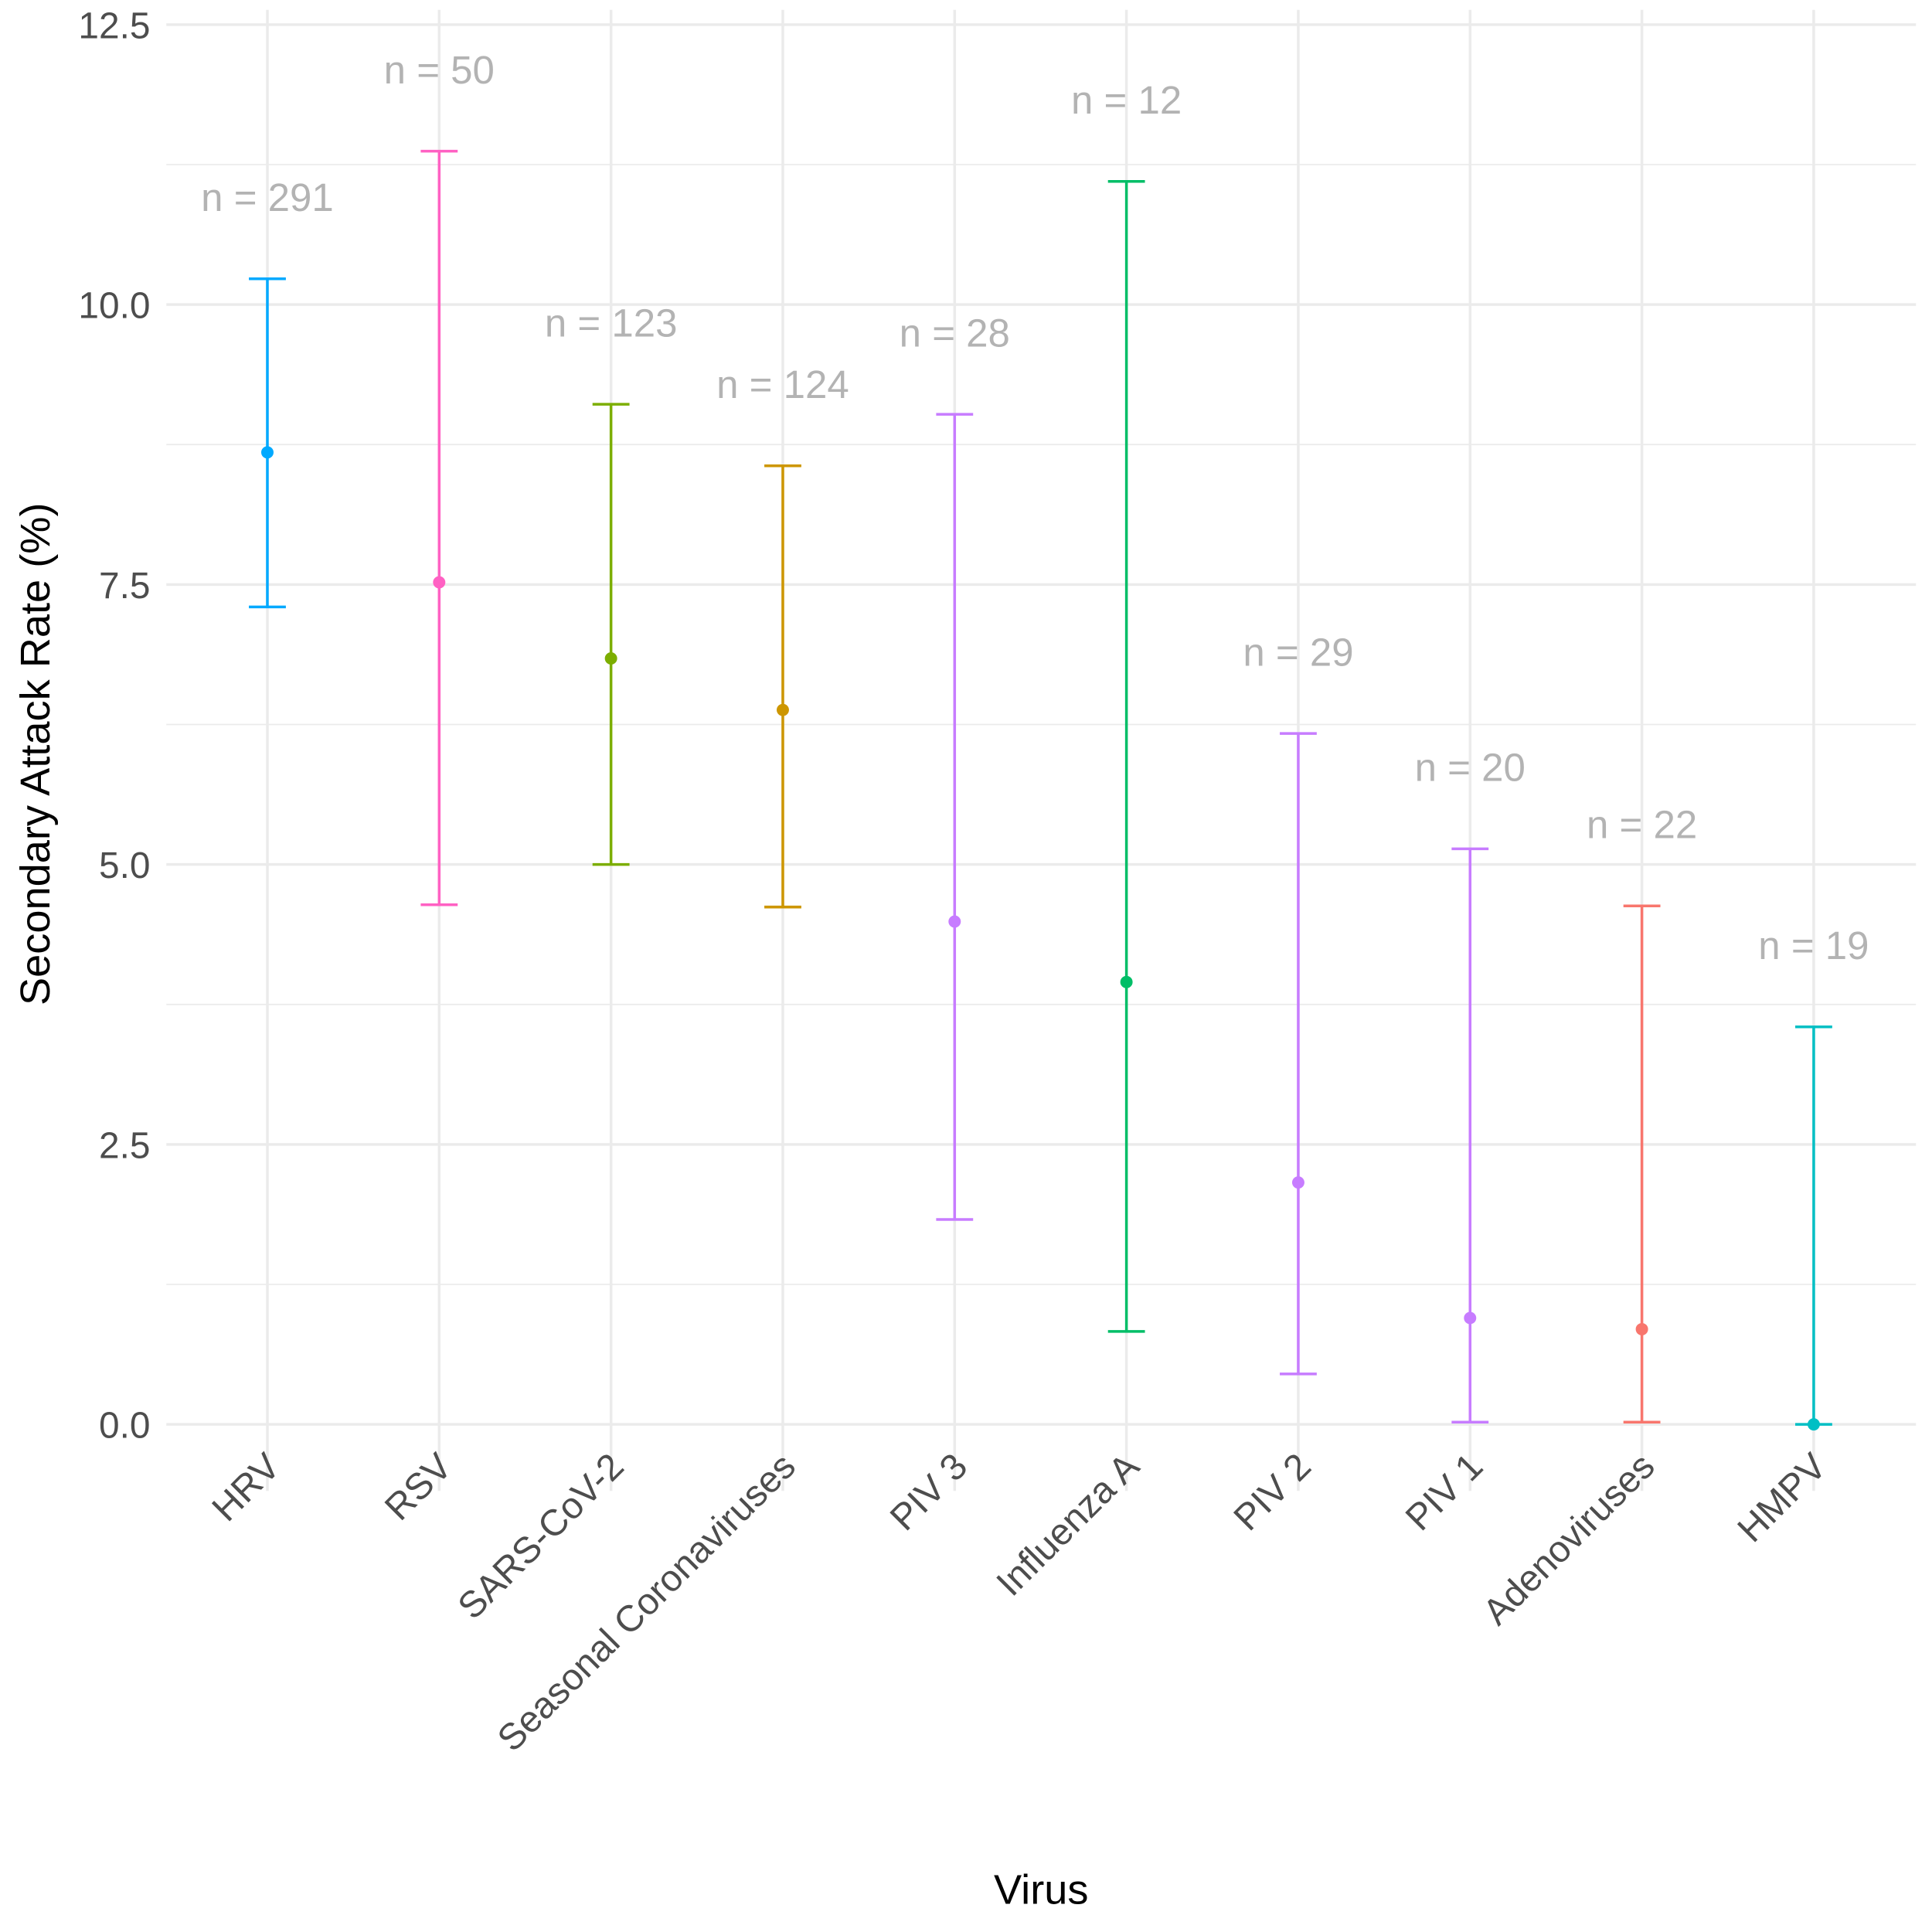 This screenshot has height=1932, width=1932. Describe the element at coordinates (418, 1488) in the screenshot. I see `x-tick-label: RSV` at that location.